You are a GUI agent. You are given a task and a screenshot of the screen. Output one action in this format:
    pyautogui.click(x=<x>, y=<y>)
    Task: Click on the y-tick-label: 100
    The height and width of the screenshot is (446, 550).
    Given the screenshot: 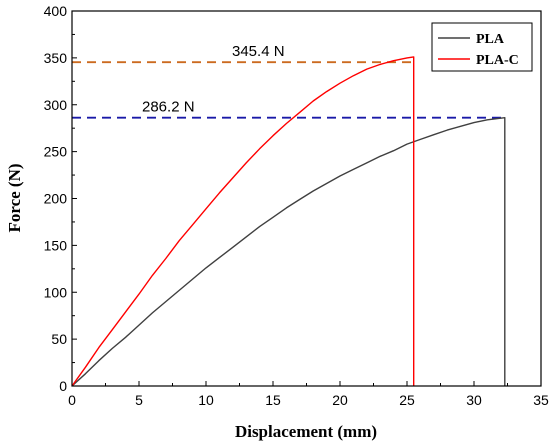 What is the action you would take?
    pyautogui.click(x=56, y=292)
    